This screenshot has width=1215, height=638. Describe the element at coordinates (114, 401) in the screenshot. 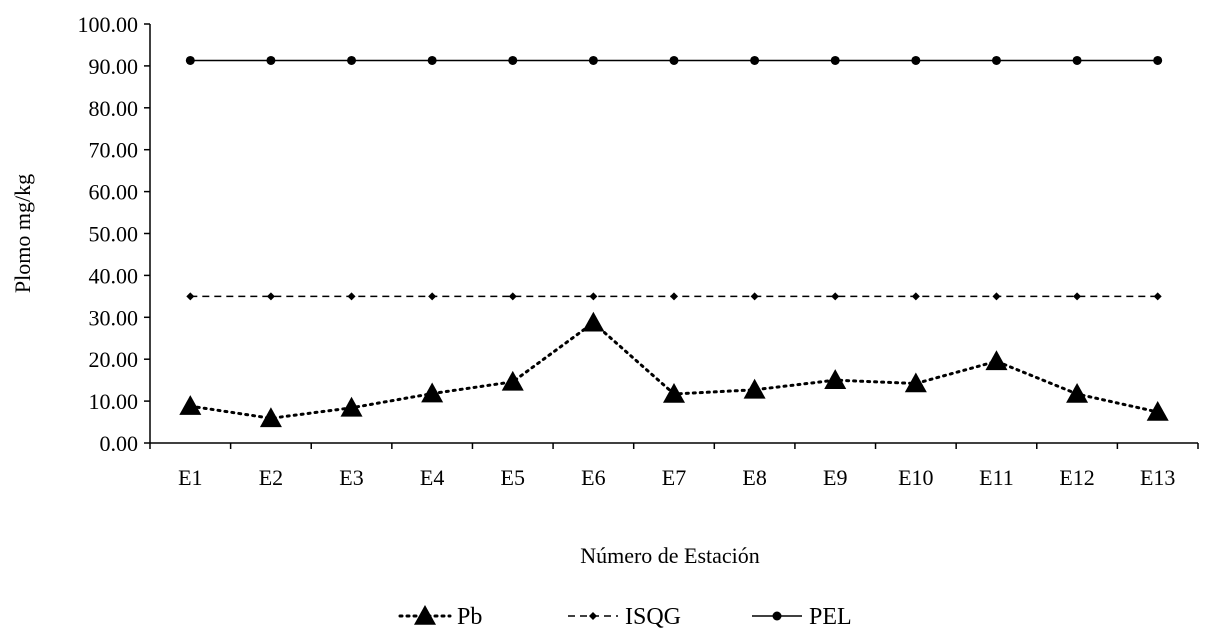

I see `y-tick-label: 10.00` at that location.